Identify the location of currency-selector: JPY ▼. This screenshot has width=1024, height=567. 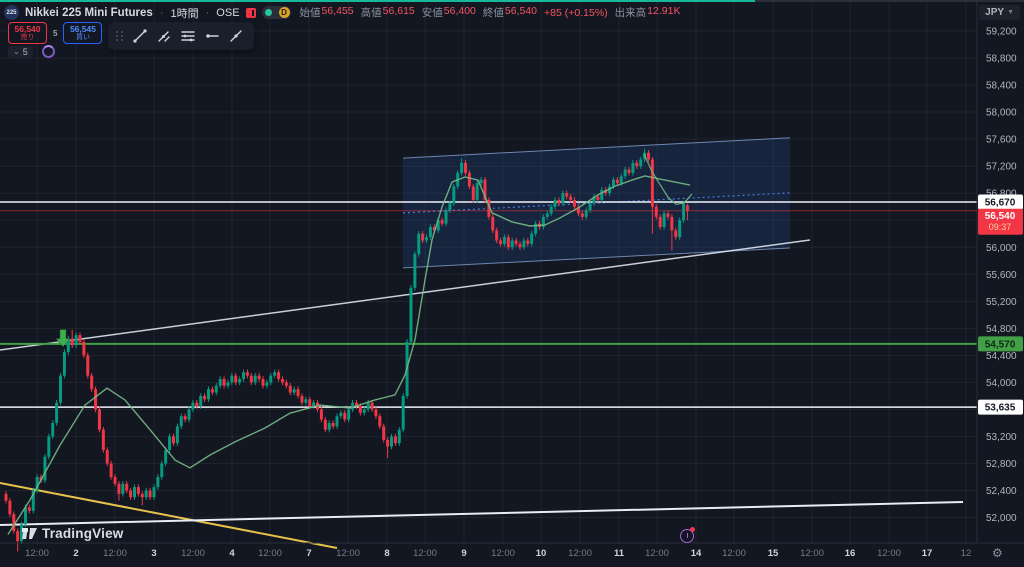
(999, 12).